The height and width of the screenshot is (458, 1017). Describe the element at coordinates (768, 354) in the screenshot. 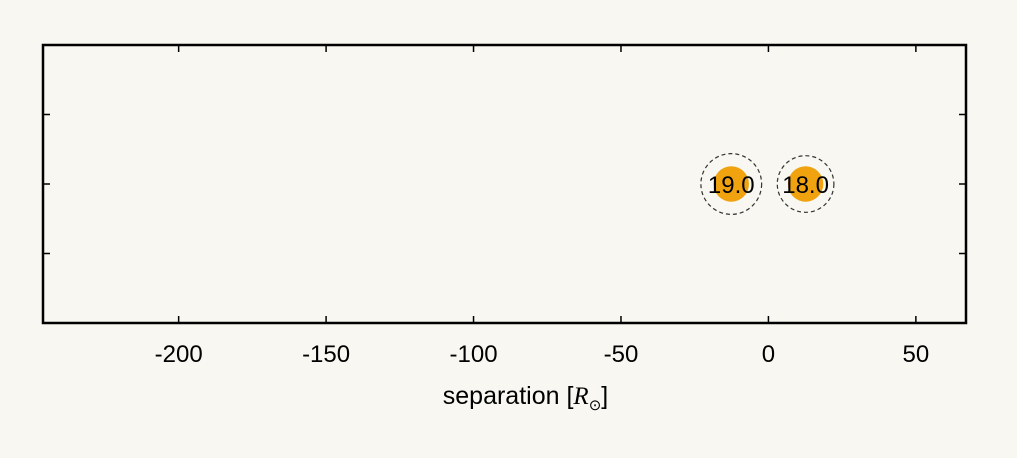

I see `x-tick-label: 0` at that location.